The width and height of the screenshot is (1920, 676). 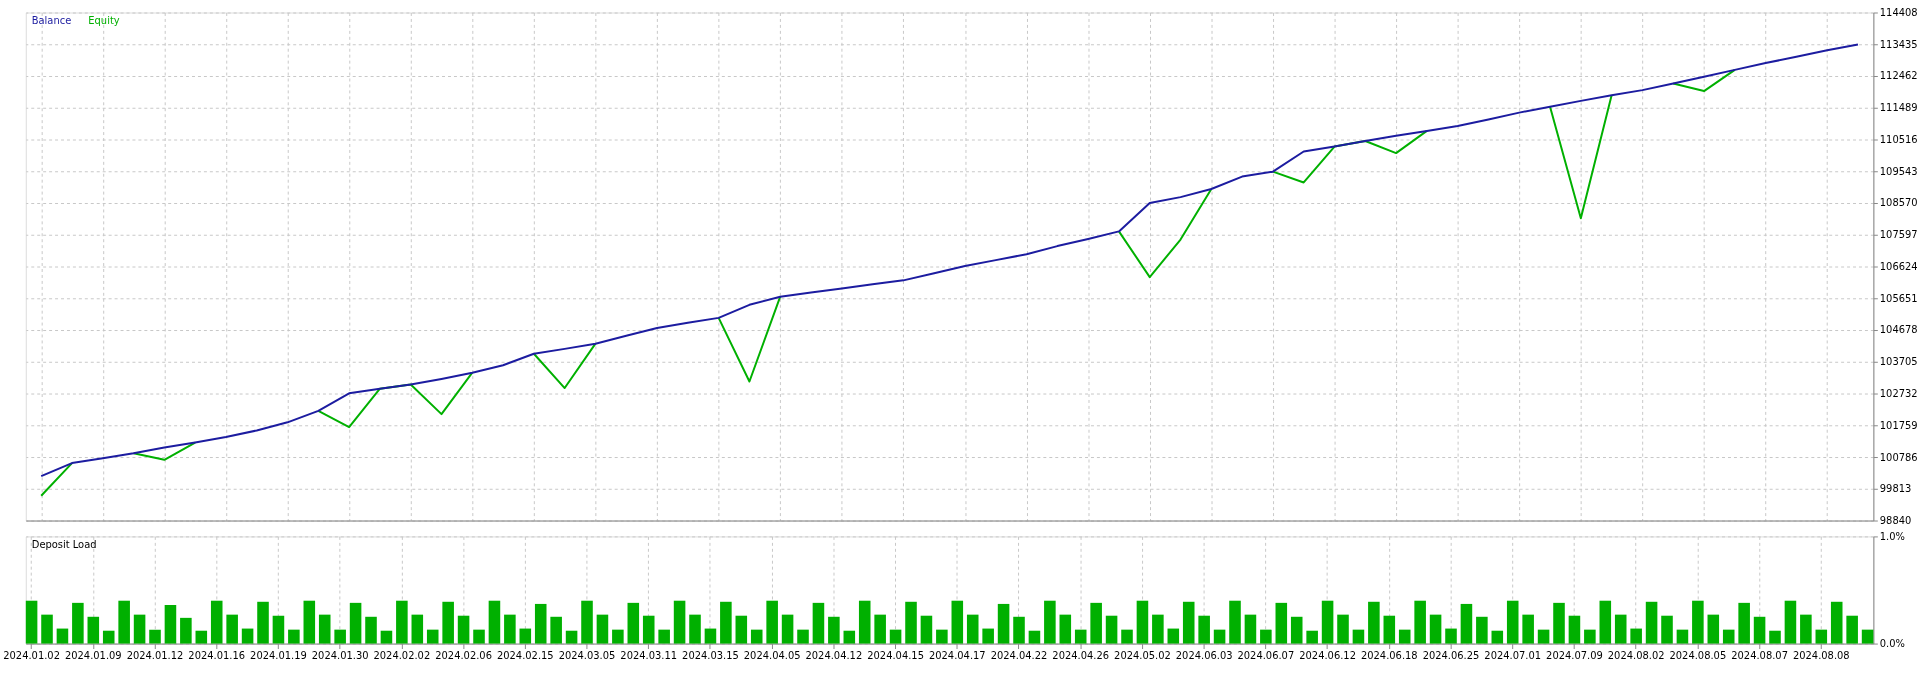 I want to click on text: Balance, so click(x=51, y=21).